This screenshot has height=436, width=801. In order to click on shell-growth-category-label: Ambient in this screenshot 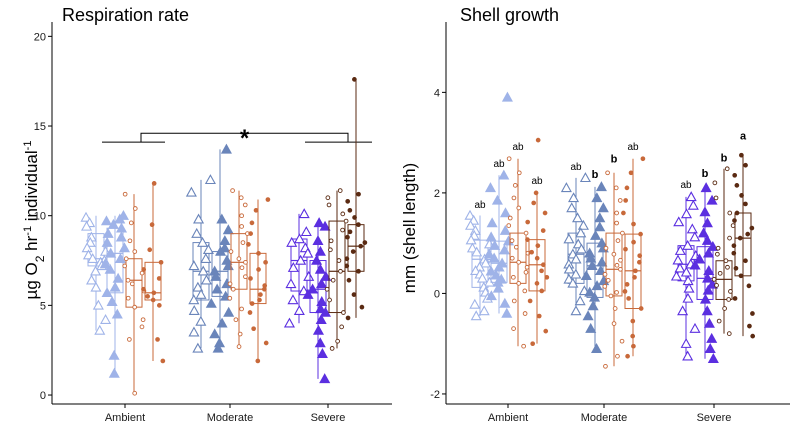, I will do `click(508, 418)`.